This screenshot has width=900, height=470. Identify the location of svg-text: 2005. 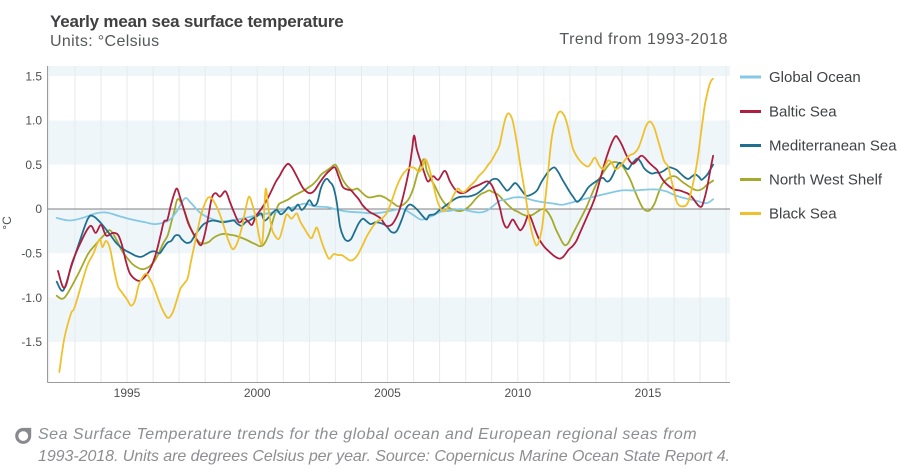
(387, 393).